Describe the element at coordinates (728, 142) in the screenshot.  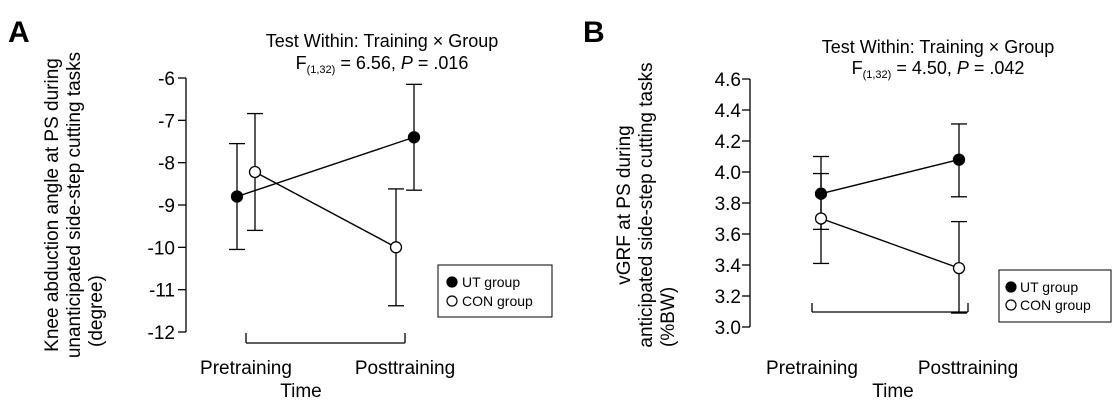
I see `y-tick-label: 4.2` at that location.